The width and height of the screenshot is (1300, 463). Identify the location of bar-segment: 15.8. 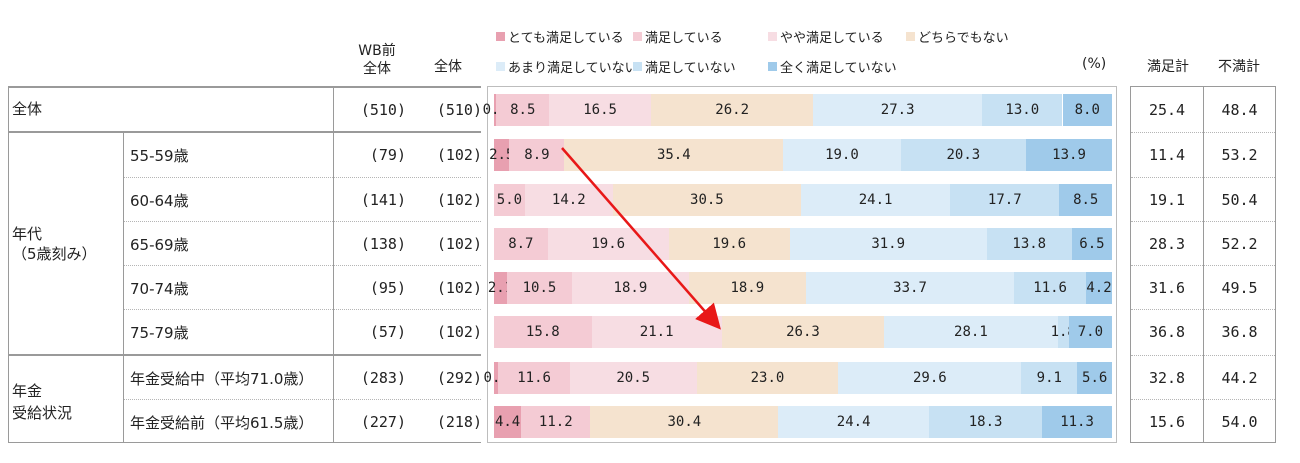
(543, 332).